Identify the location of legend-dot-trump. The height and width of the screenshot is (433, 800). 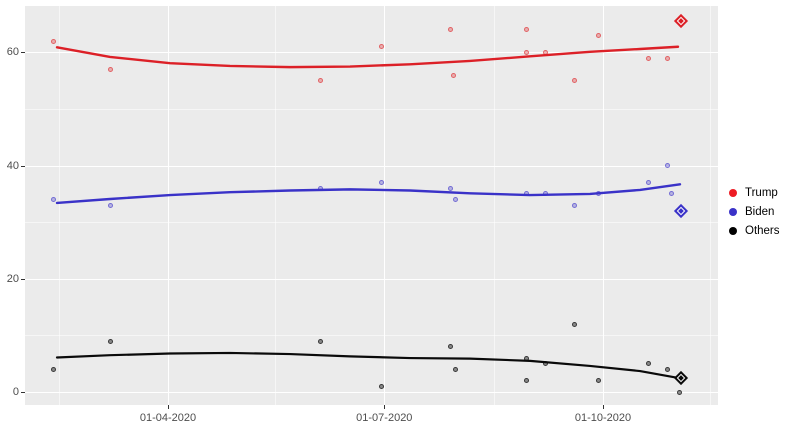
(733, 192).